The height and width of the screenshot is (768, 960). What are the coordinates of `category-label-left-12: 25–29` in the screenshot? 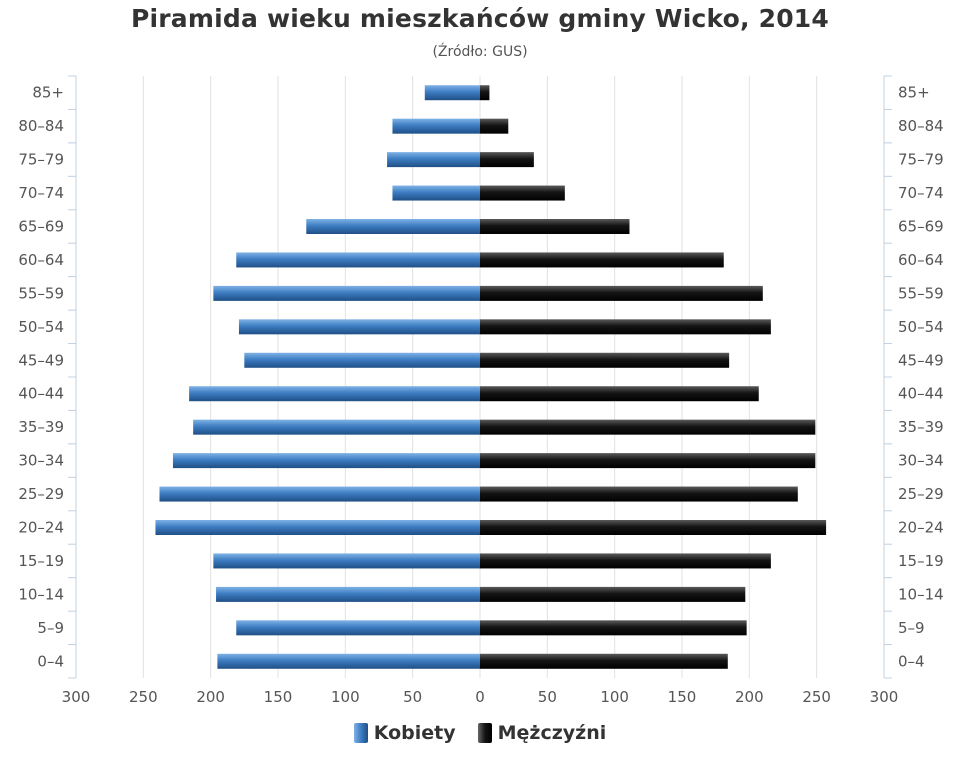 It's located at (41, 494).